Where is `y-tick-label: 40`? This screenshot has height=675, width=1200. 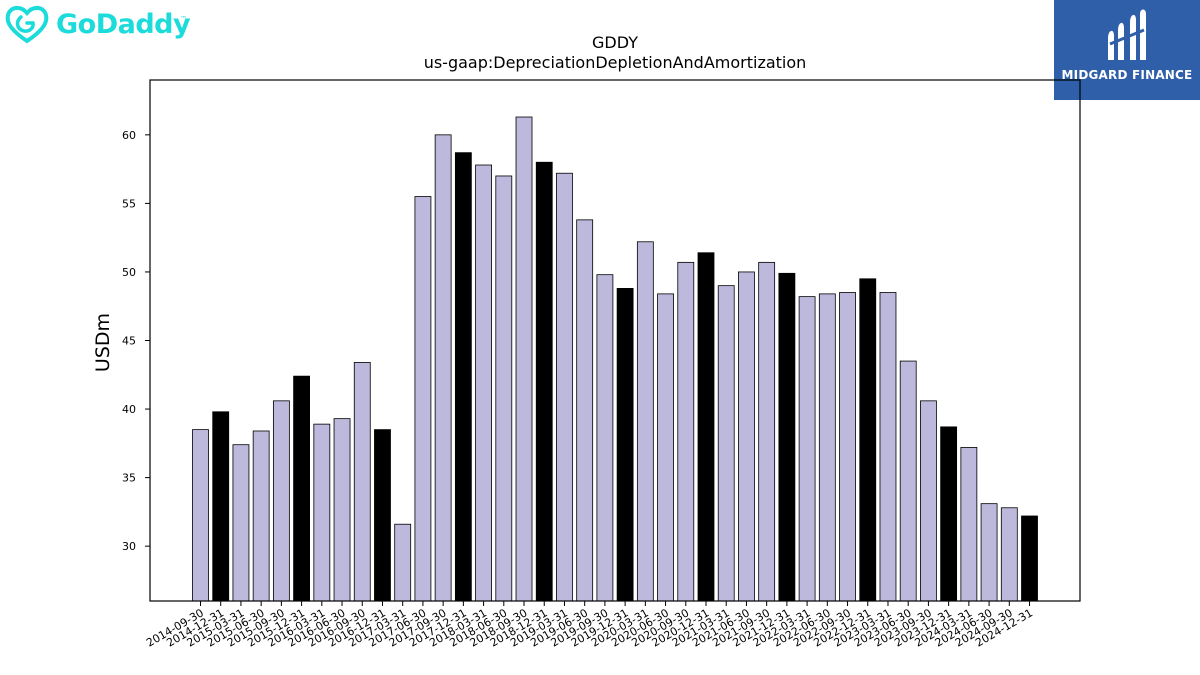
y-tick-label: 40 is located at coordinates (129, 409).